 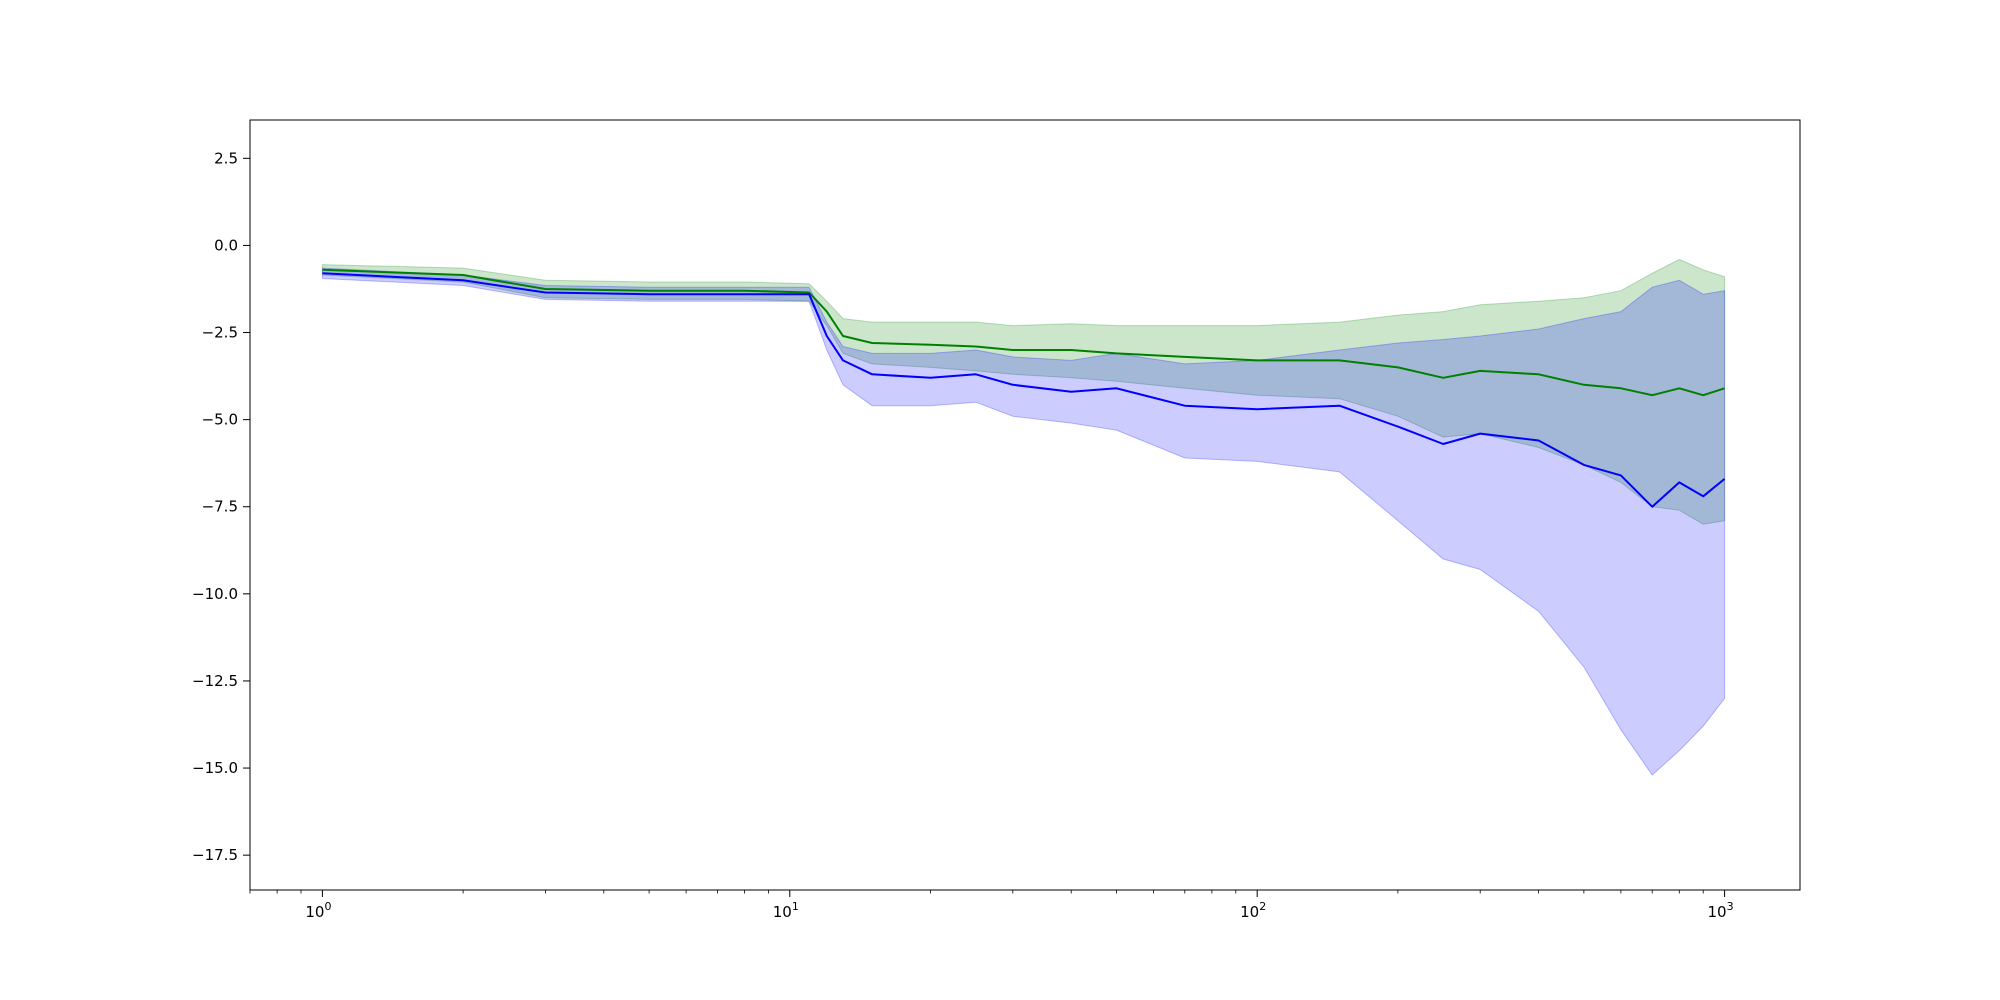 I want to click on x-tick-label: 10⁰, so click(x=318, y=910).